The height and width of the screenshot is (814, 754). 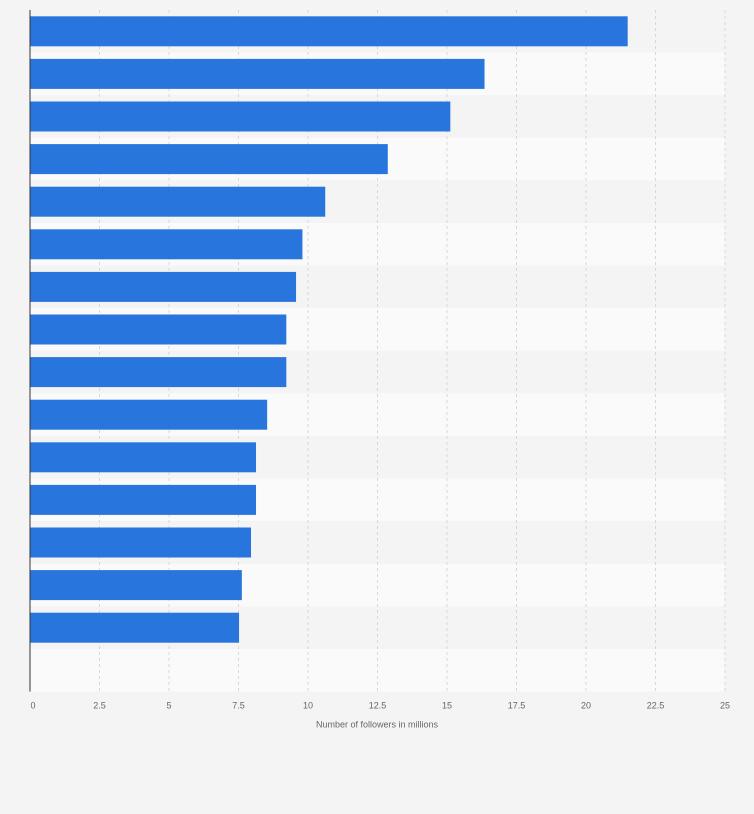 I want to click on x-tick-label: 17.5, so click(x=517, y=706).